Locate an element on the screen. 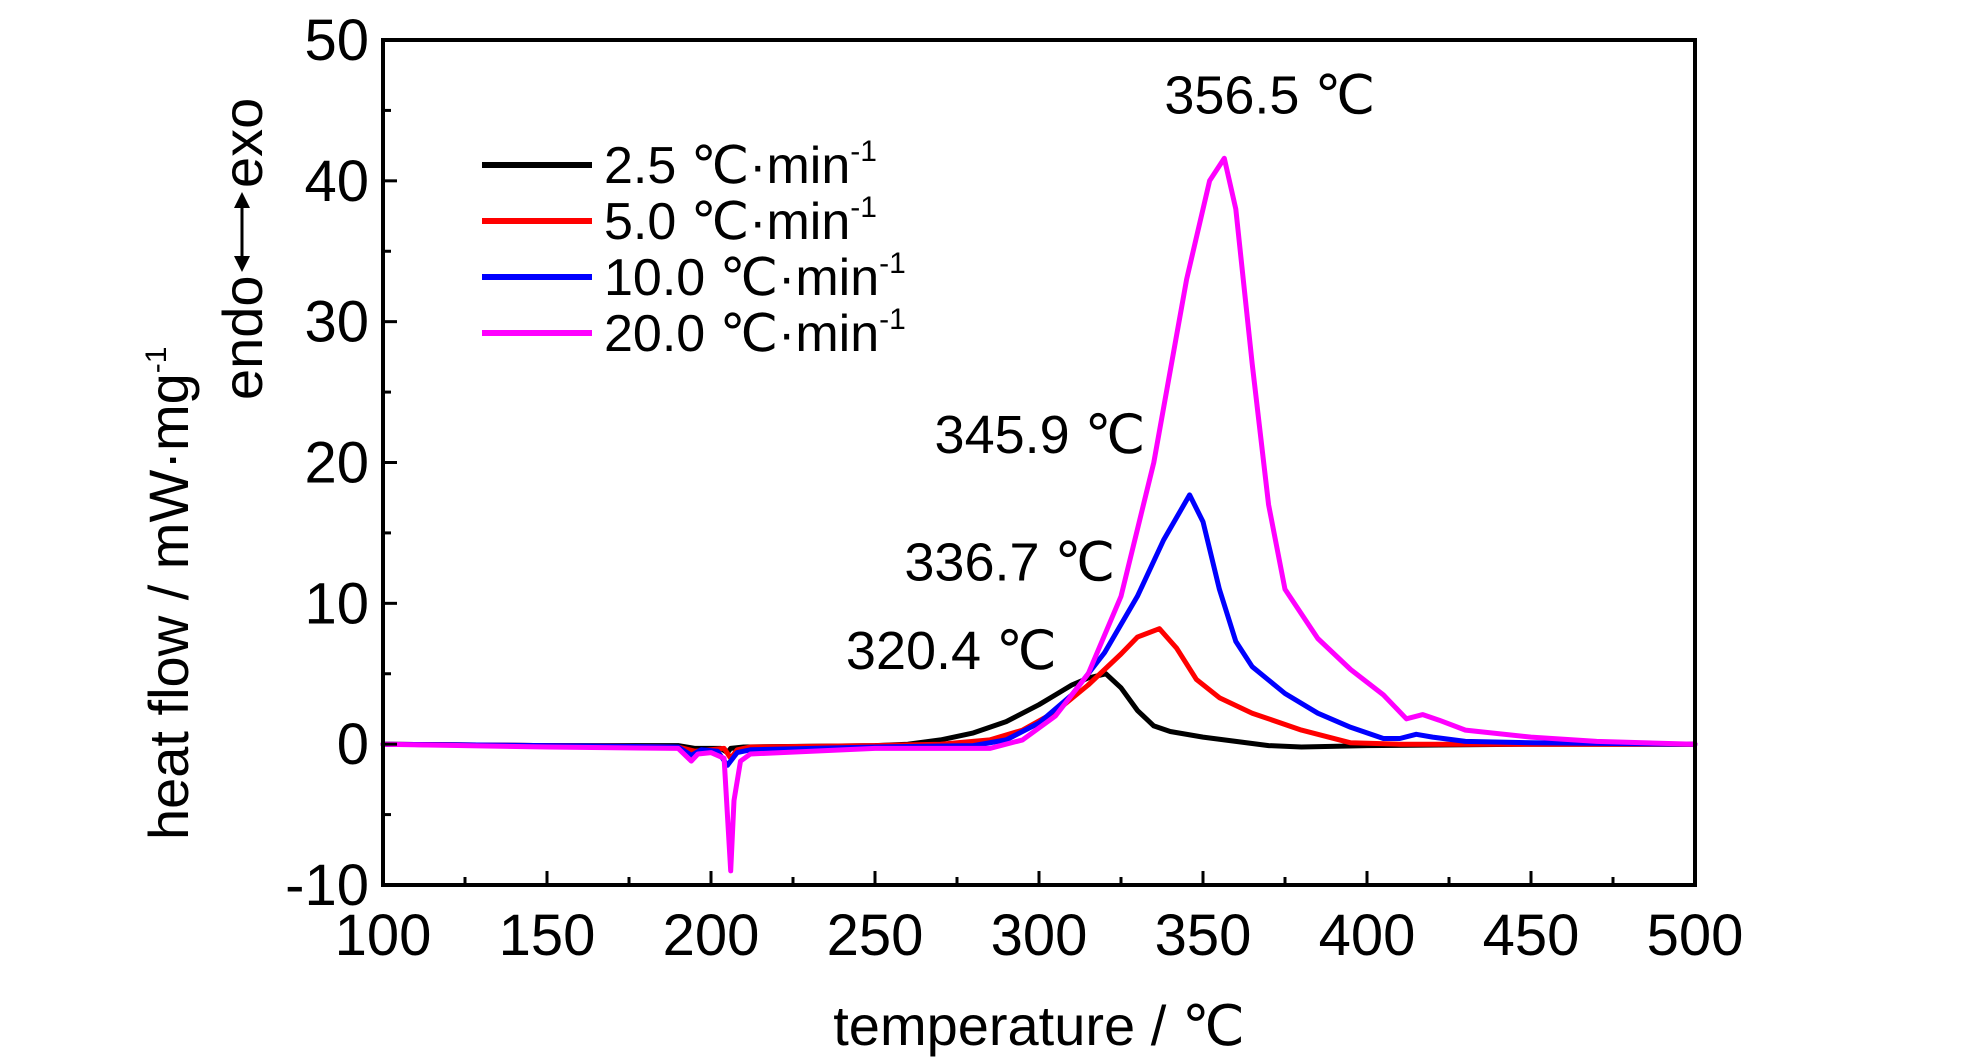 This screenshot has width=1984, height=1063. y-tick-label: 30 is located at coordinates (336, 322).